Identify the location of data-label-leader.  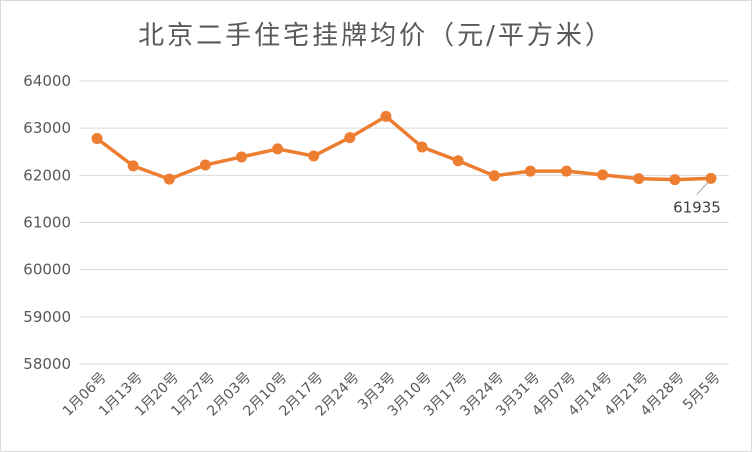
(702, 188).